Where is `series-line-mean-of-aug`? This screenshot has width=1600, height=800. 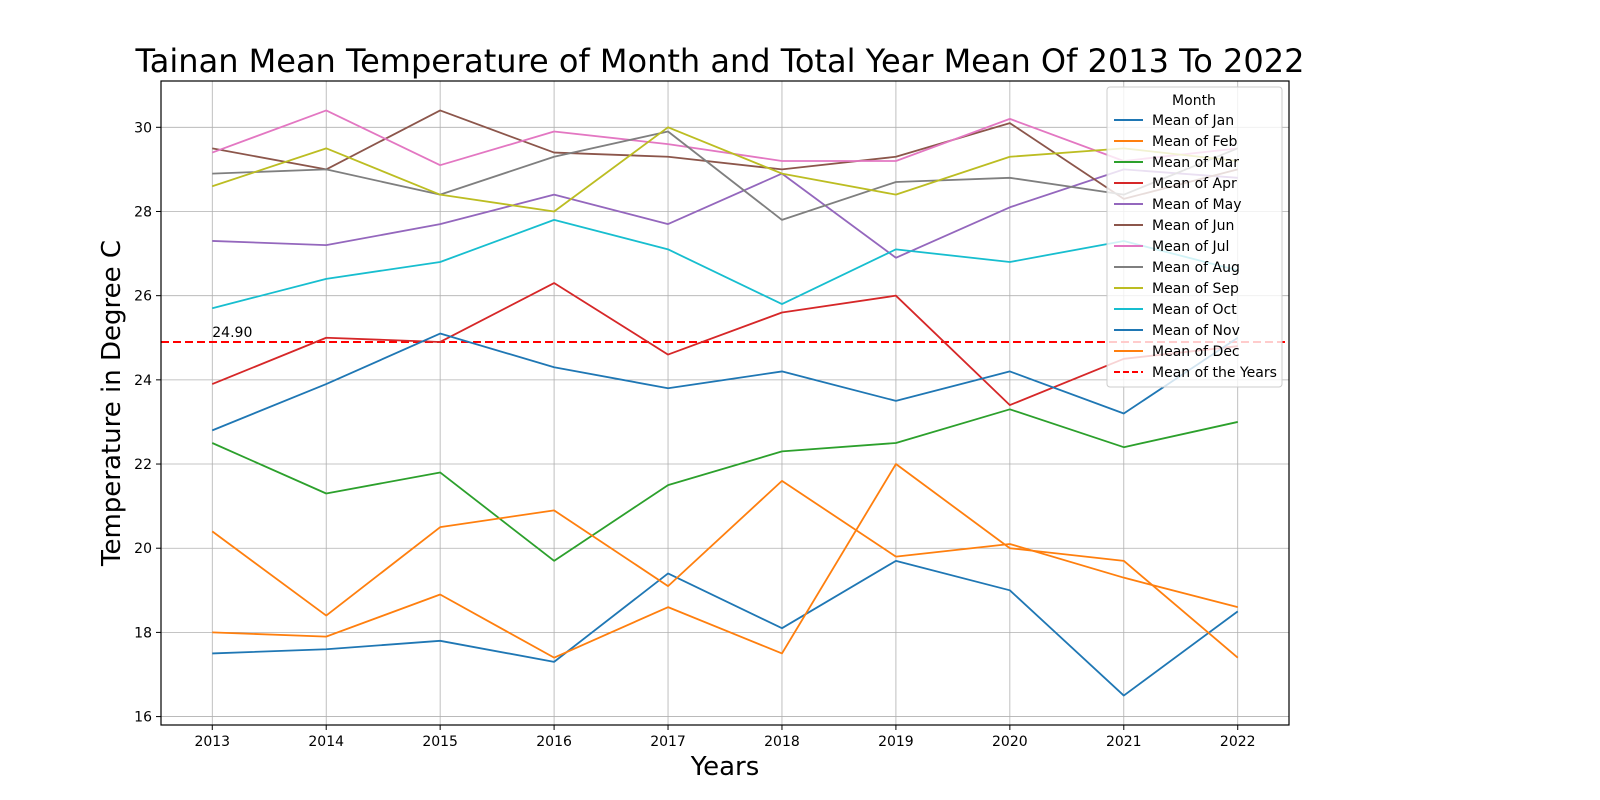
series-line-mean-of-aug is located at coordinates (725, 175).